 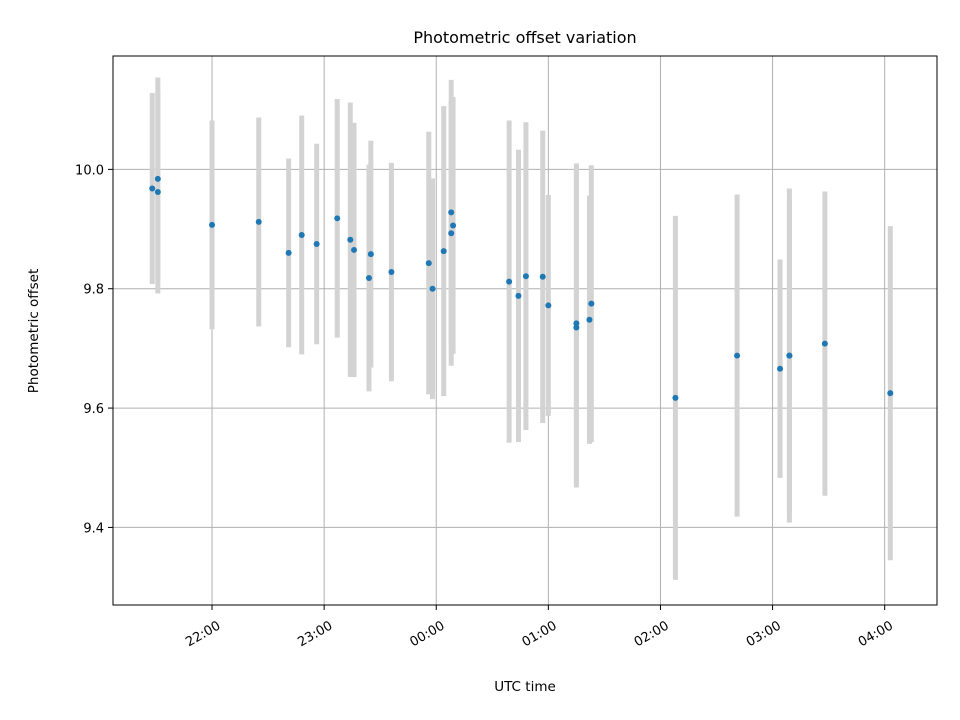 What do you see at coordinates (524, 37) in the screenshot?
I see `chart-title: Photometric offset variation` at bounding box center [524, 37].